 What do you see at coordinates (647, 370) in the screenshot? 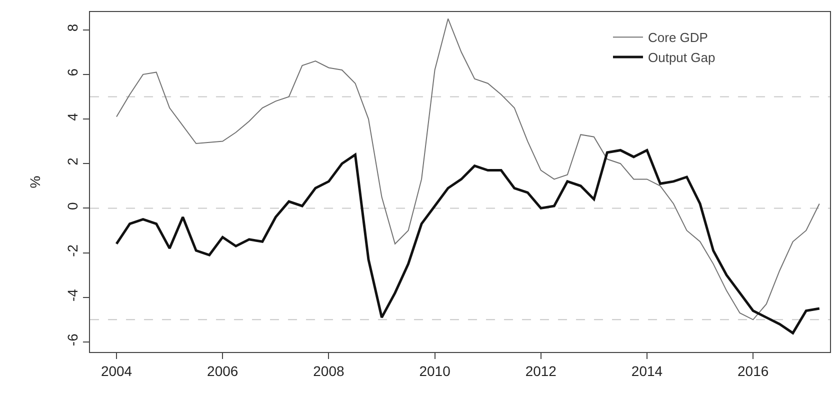
I see `x-tick-label: 2014` at bounding box center [647, 370].